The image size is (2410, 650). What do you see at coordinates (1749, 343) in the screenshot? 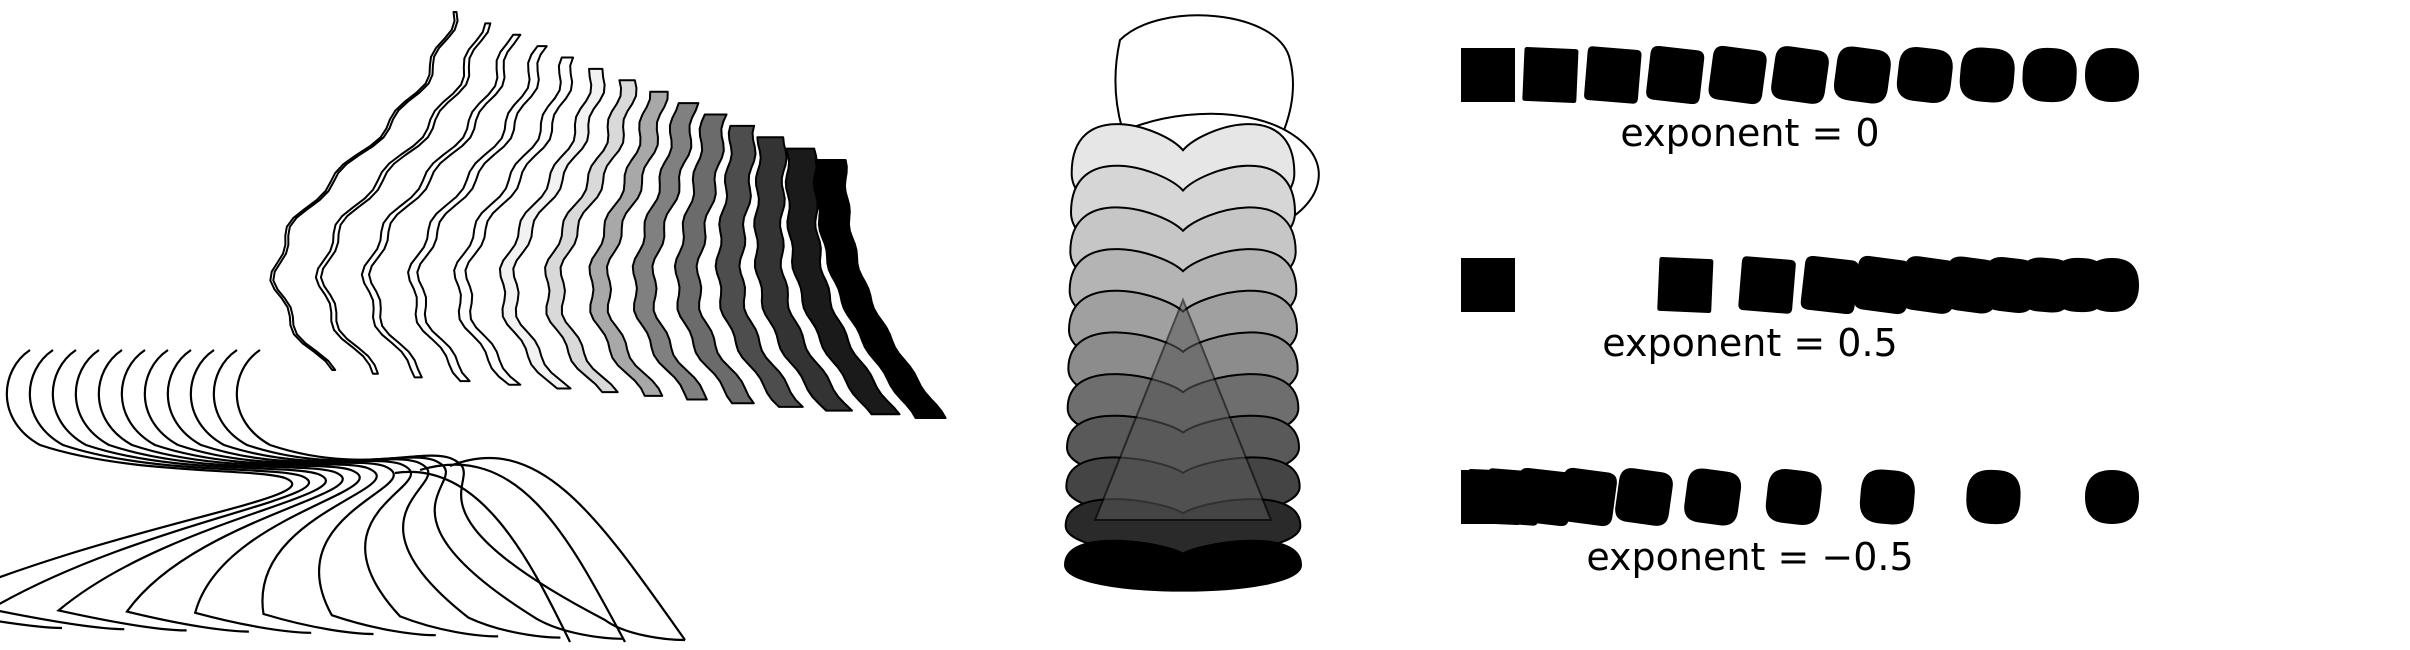
I see `label-exponent-0-5: exponent = 0.5` at bounding box center [1749, 343].